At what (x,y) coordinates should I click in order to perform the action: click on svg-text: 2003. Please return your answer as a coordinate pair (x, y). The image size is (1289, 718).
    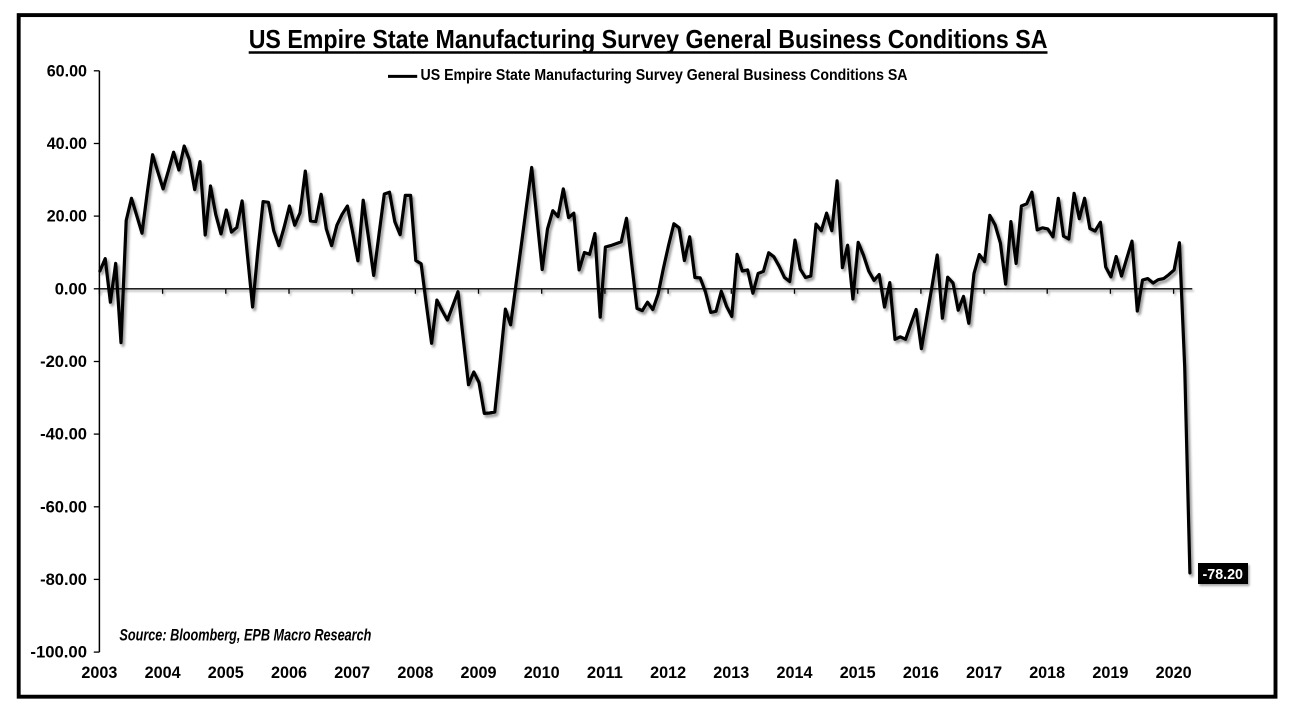
    Looking at the image, I should click on (99, 672).